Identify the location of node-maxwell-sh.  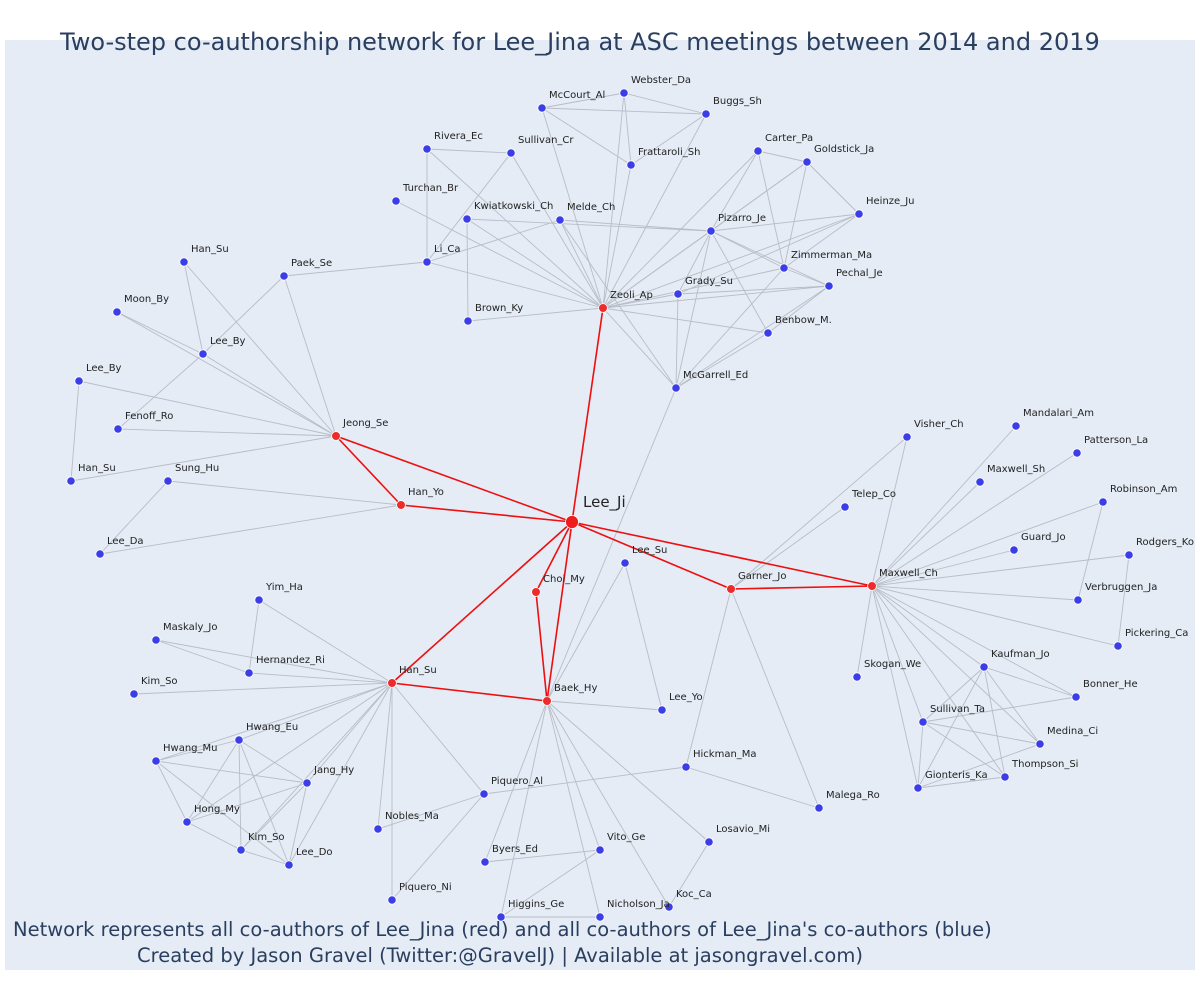
(980, 482).